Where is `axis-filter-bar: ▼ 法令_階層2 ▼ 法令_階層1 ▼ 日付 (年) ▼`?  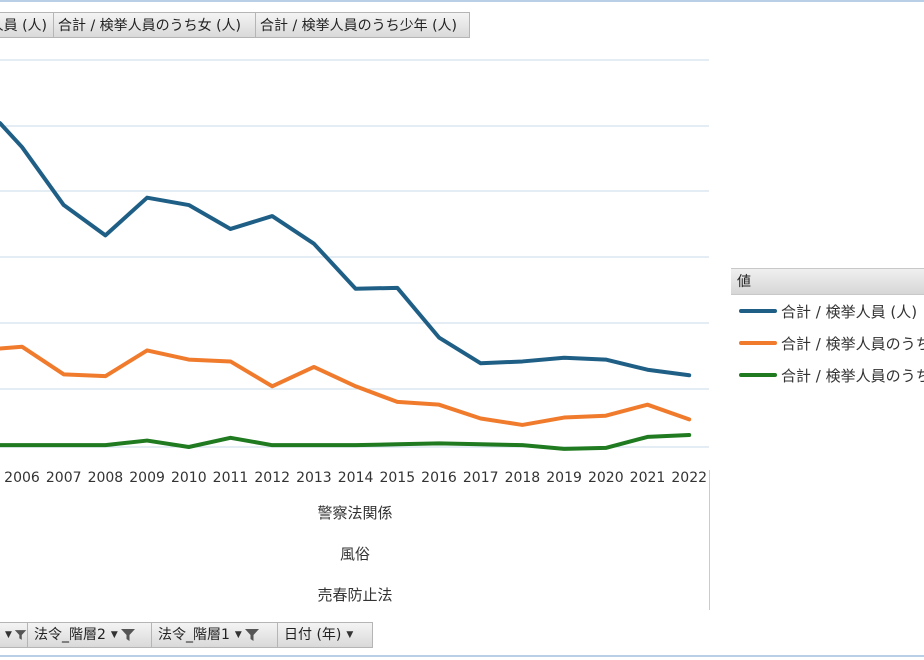 axis-filter-bar: ▼ 法令_階層2 ▼ 法令_階層1 ▼ 日付 (年) ▼ is located at coordinates (186, 635).